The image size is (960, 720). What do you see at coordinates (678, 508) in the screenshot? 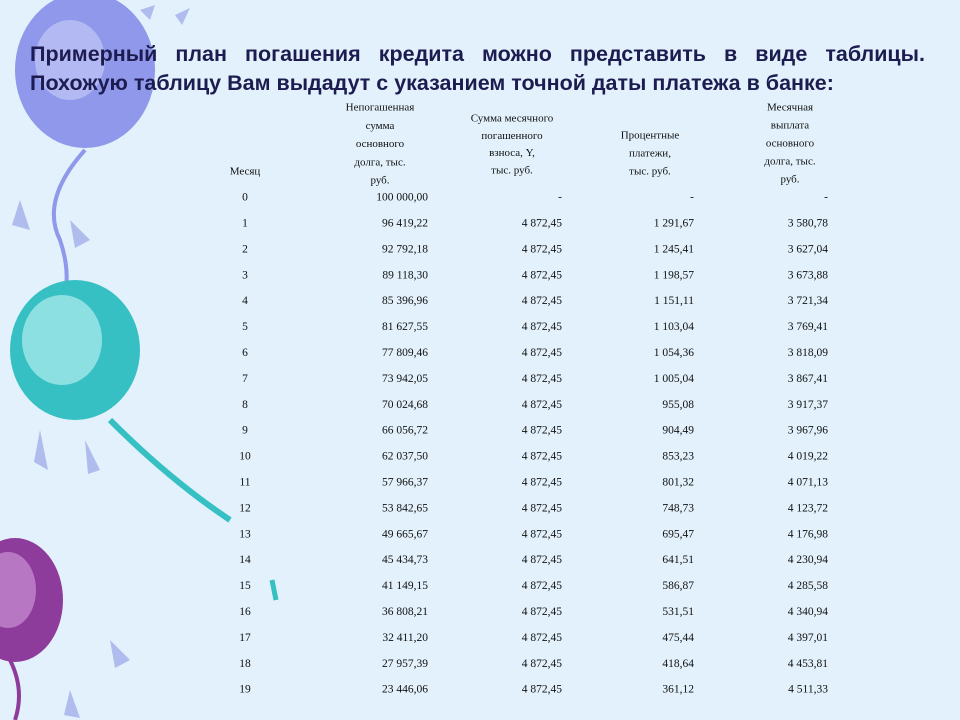
I see `value-cell: 748,73` at bounding box center [678, 508].